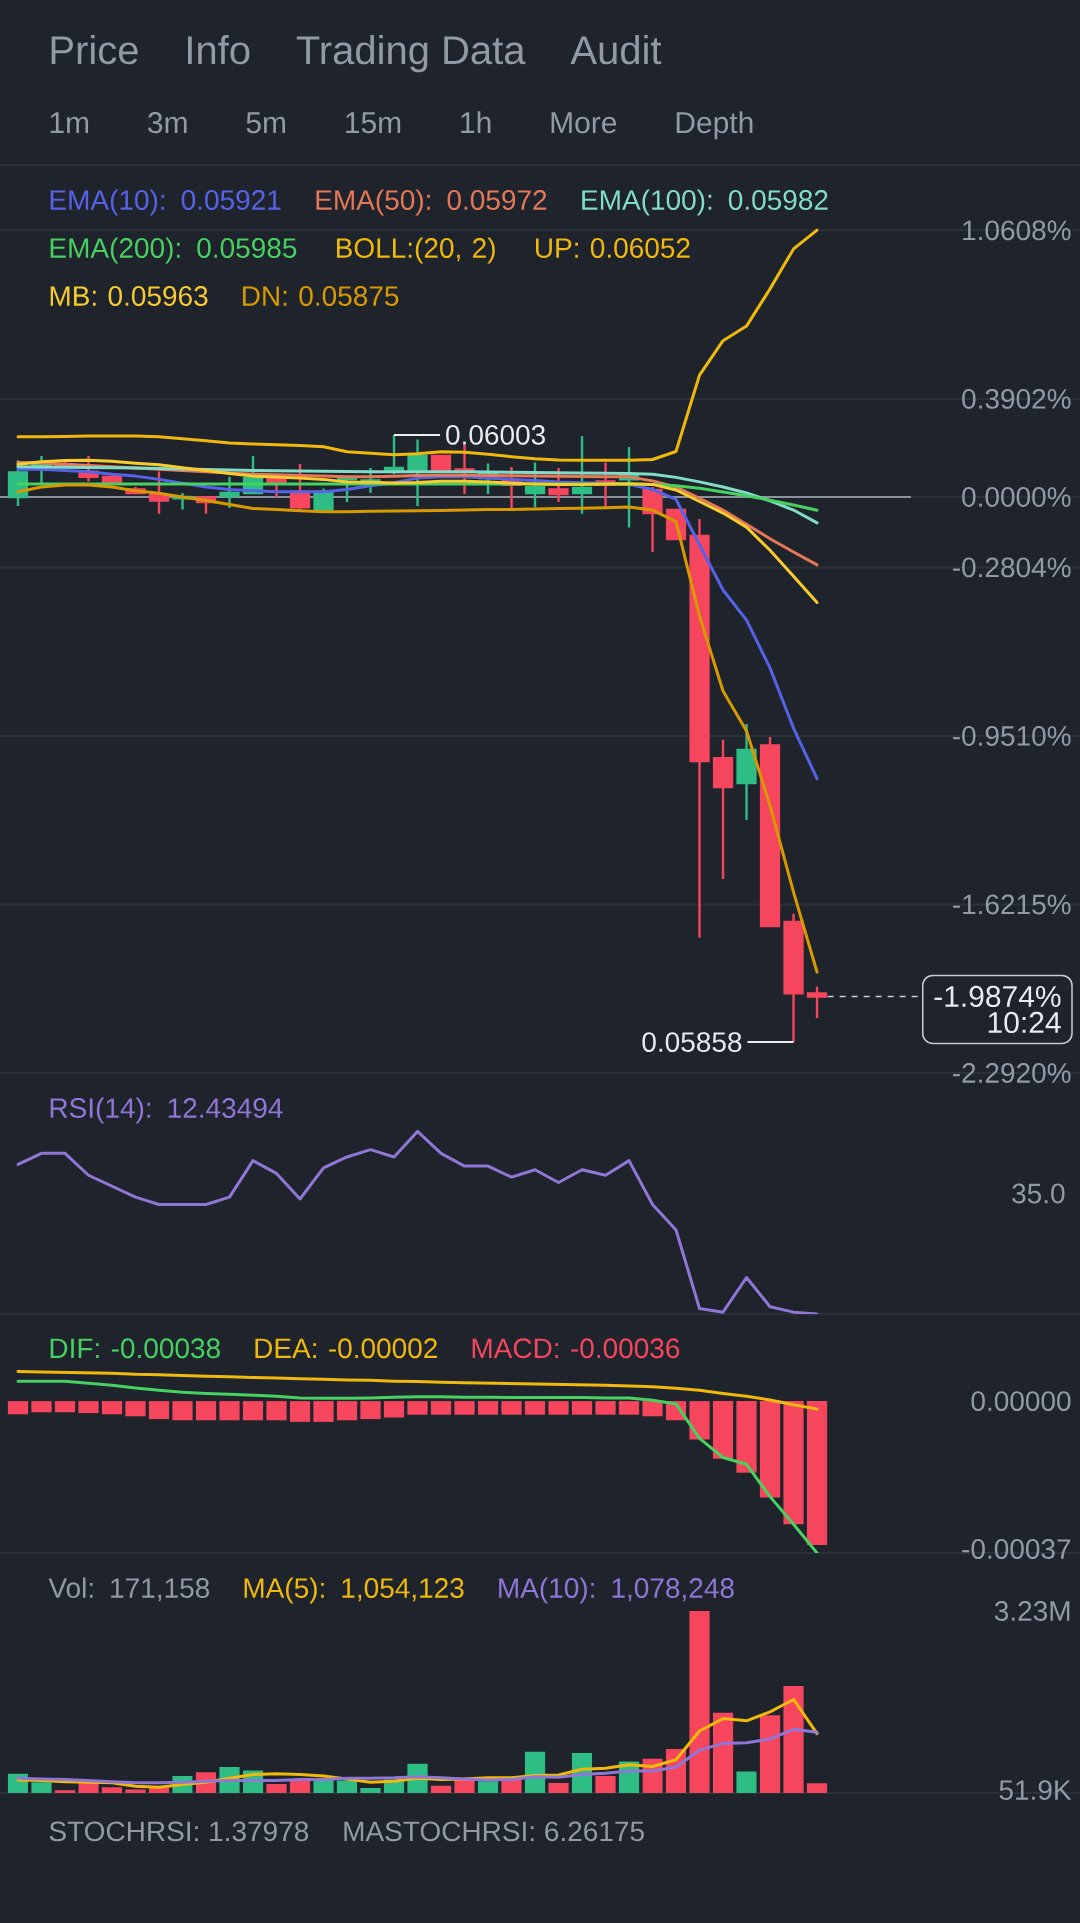 The height and width of the screenshot is (1923, 1080). Describe the element at coordinates (431, 202) in the screenshot. I see `text: EMA(50): 0.05972` at that location.